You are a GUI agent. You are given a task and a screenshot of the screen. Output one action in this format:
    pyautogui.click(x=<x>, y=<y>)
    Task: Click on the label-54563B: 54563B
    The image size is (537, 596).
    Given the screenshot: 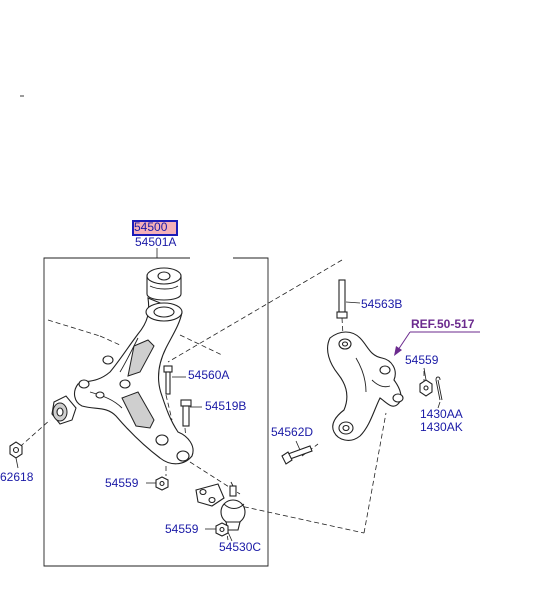 What is the action you would take?
    pyautogui.click(x=382, y=304)
    